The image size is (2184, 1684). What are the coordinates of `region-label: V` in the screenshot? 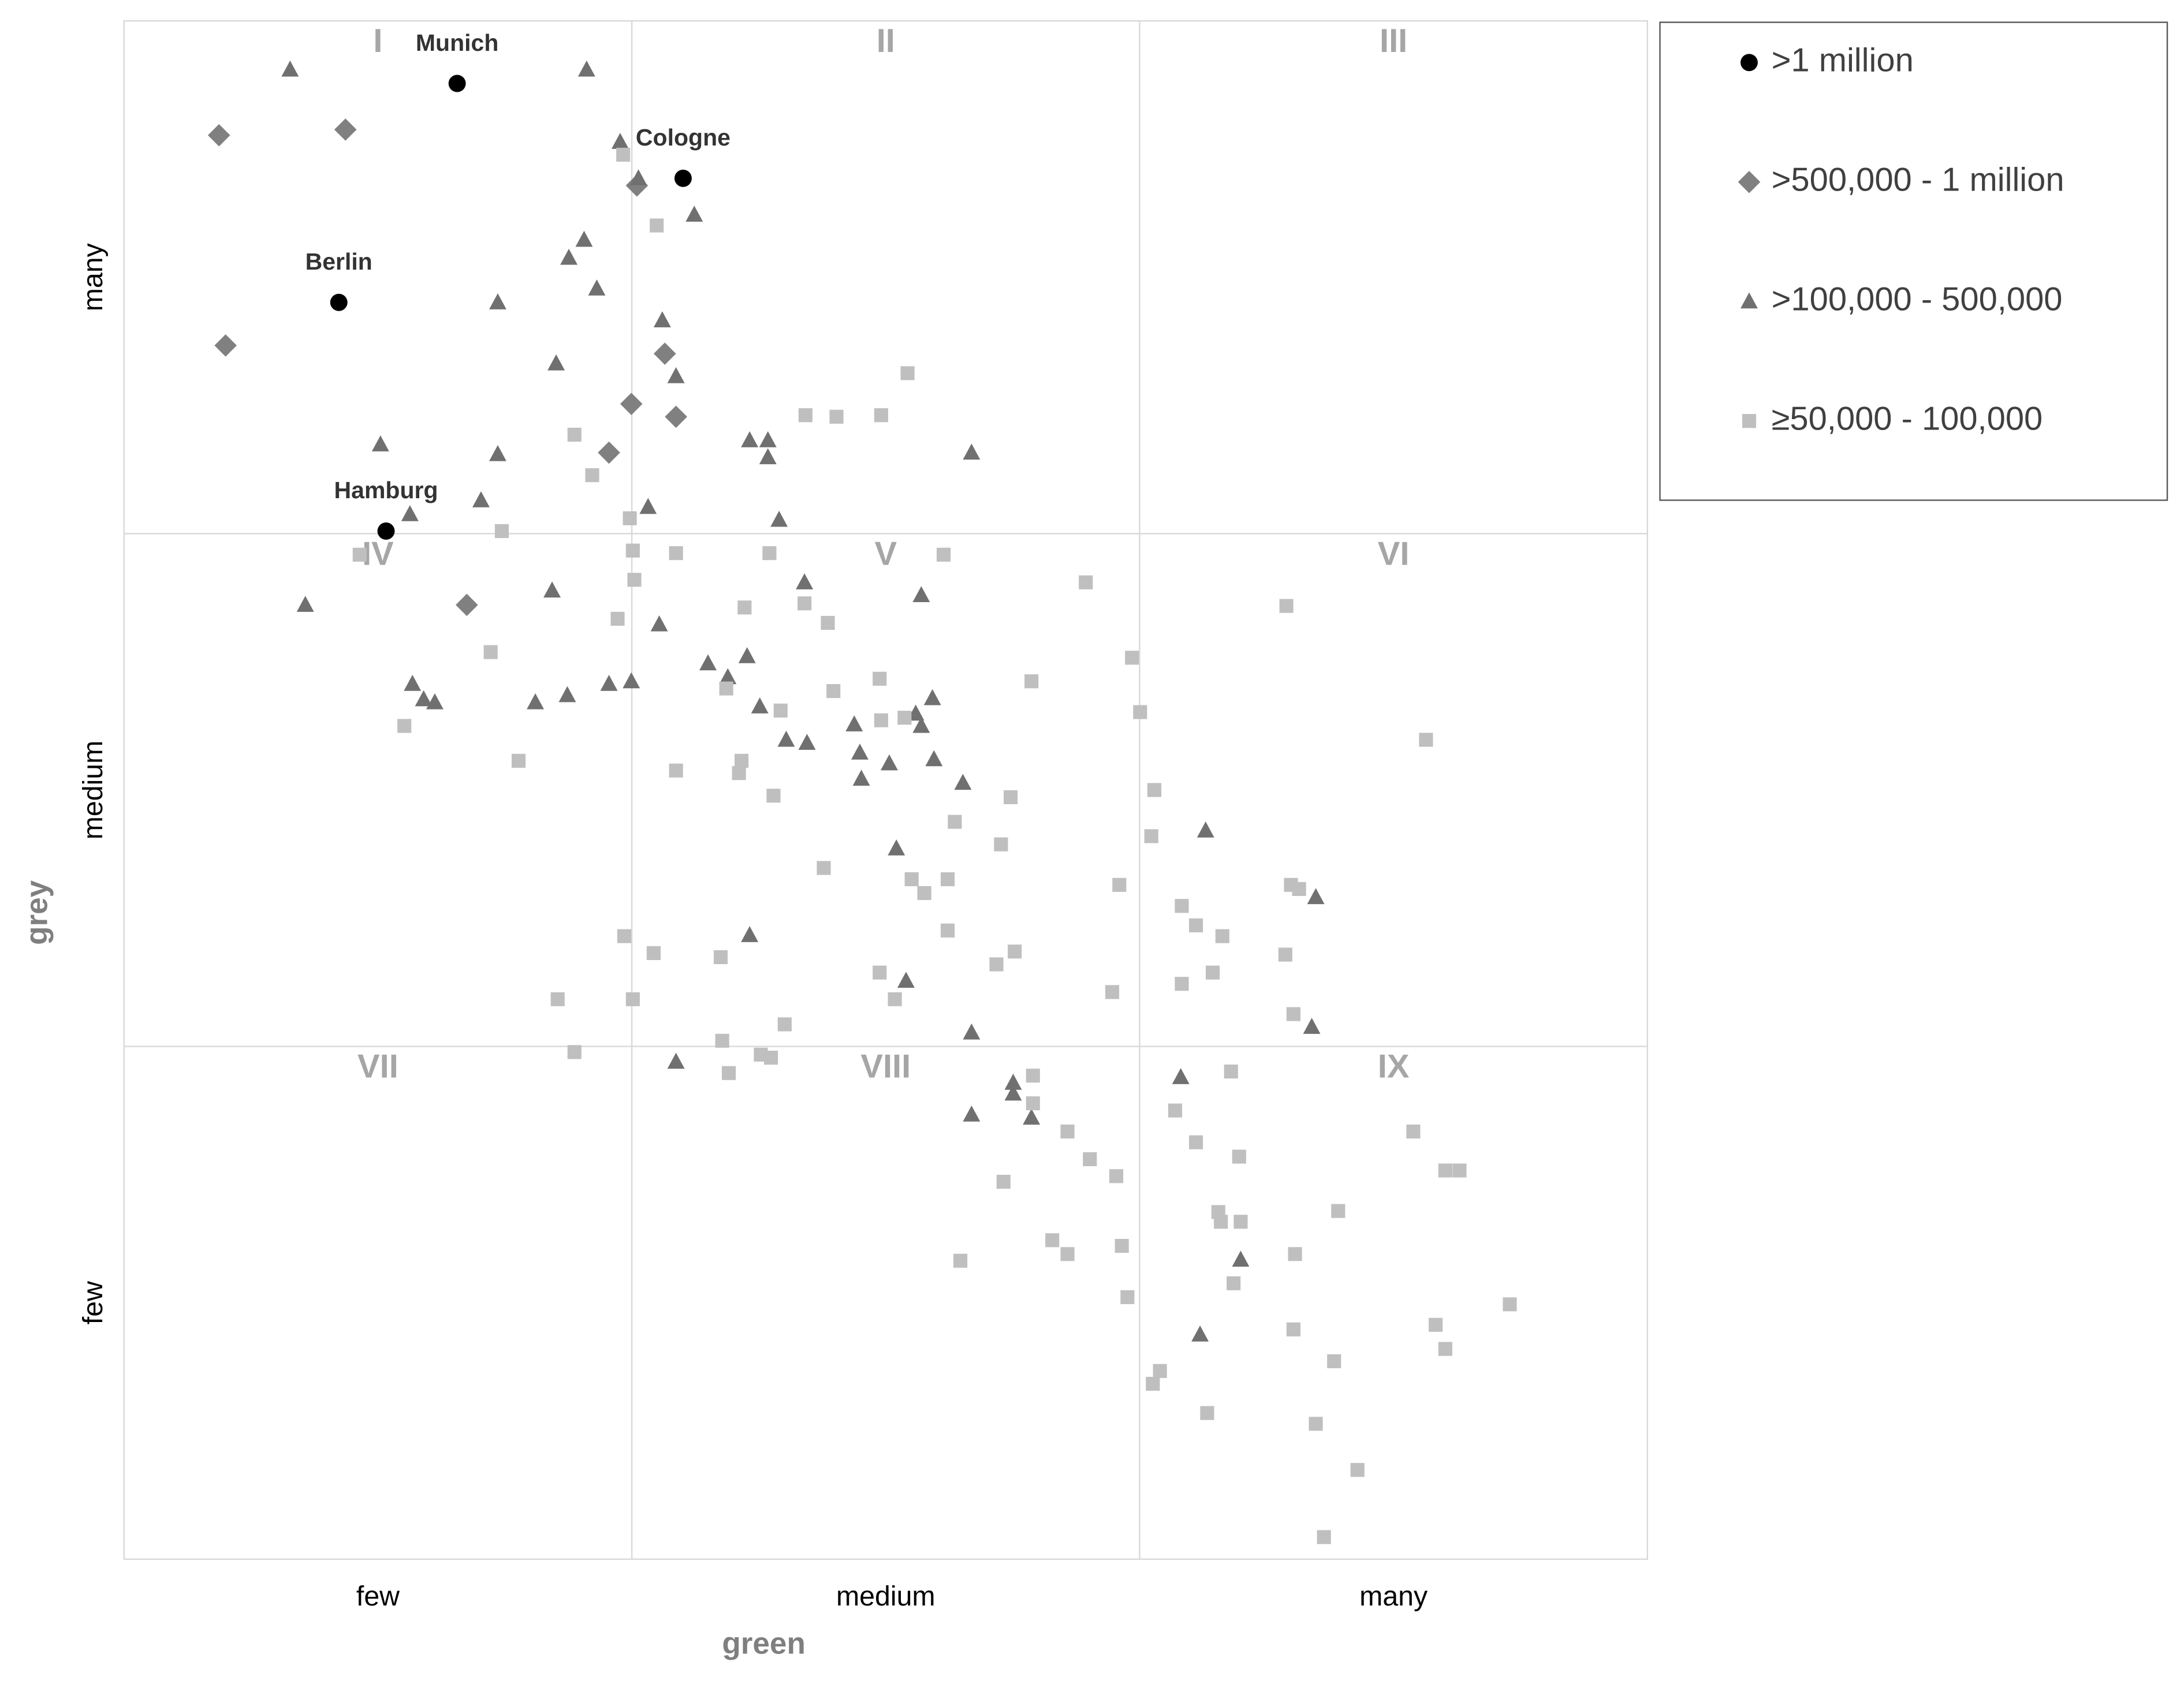 It's located at (885, 553).